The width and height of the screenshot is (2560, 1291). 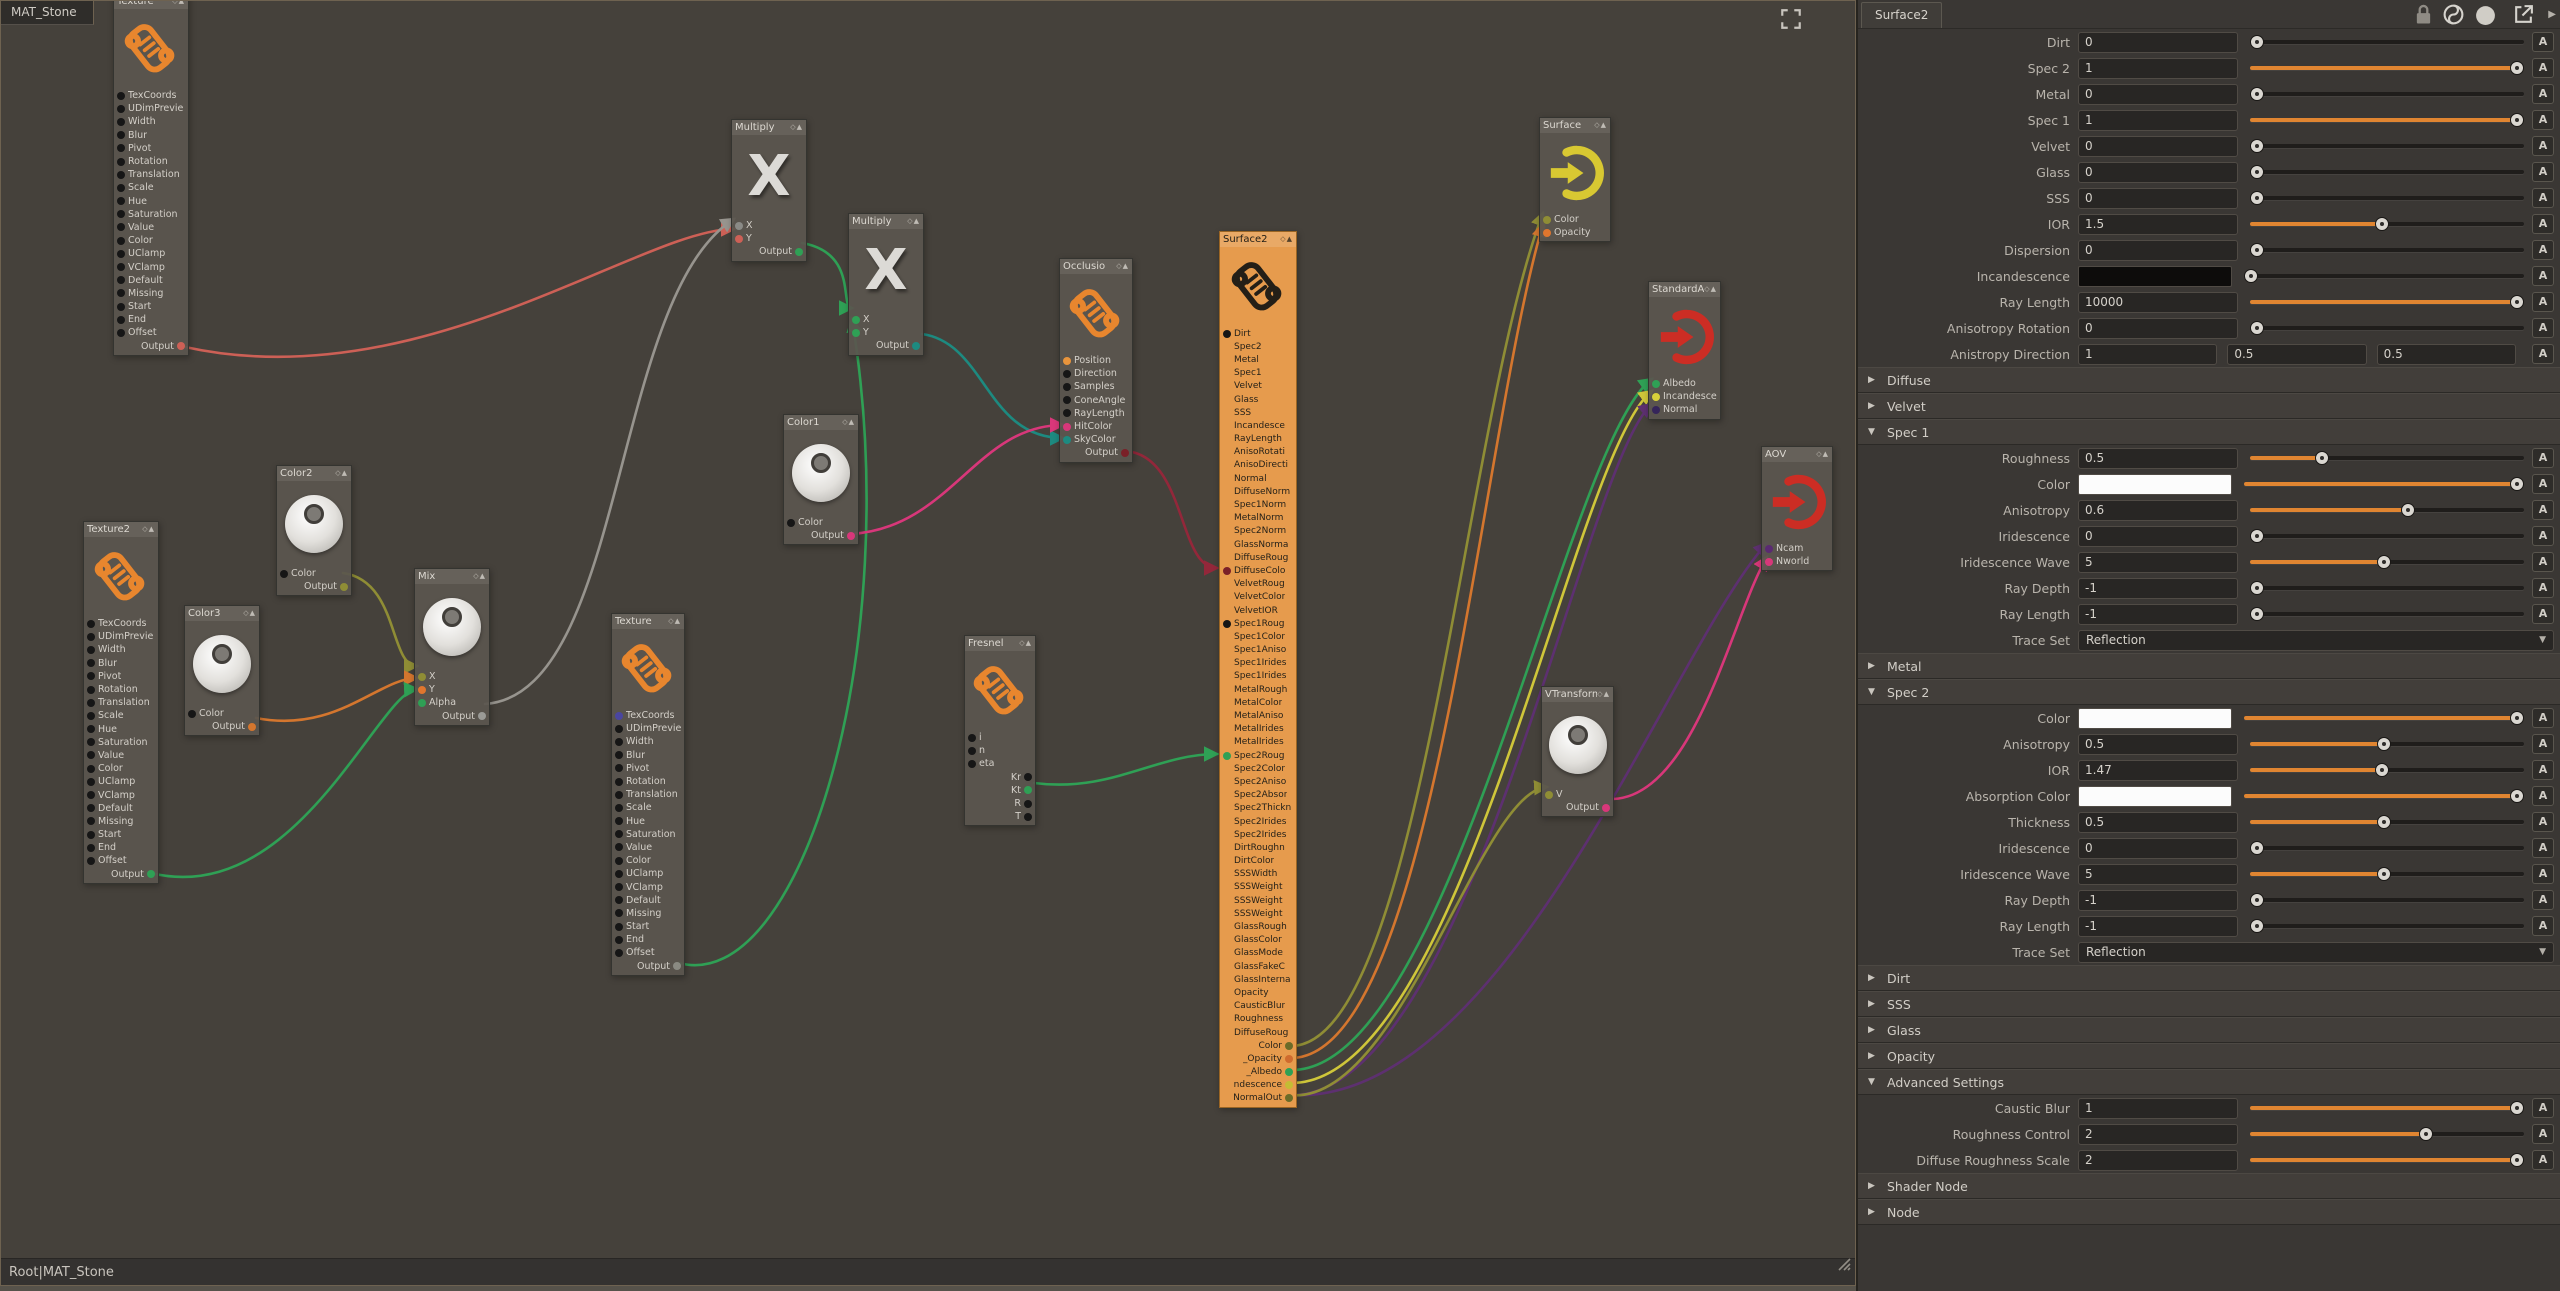 I want to click on input-port-start: Start, so click(x=648, y=926).